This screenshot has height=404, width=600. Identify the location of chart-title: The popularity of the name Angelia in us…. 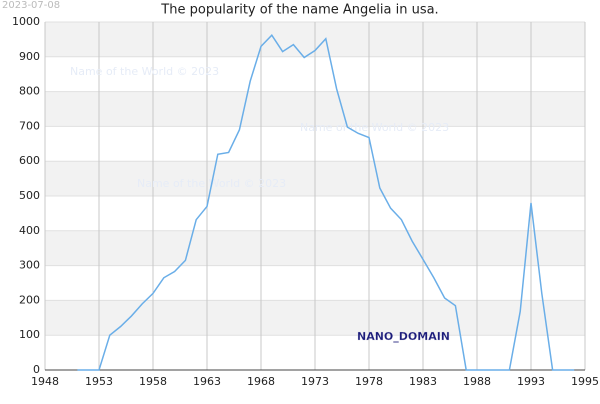
(299, 10).